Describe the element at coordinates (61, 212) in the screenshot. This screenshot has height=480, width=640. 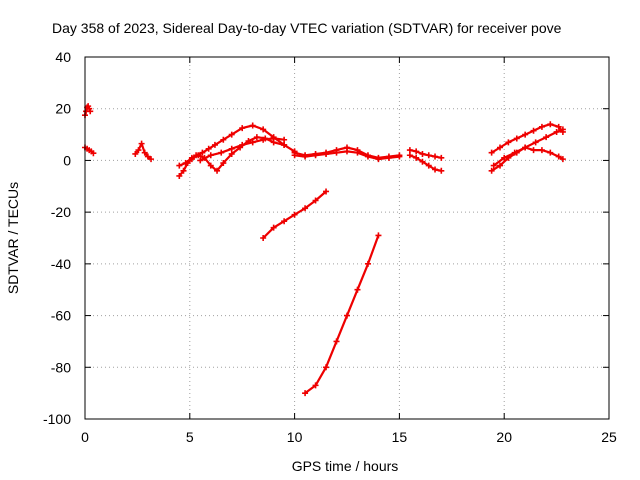
I see `y-tick-label: -20` at that location.